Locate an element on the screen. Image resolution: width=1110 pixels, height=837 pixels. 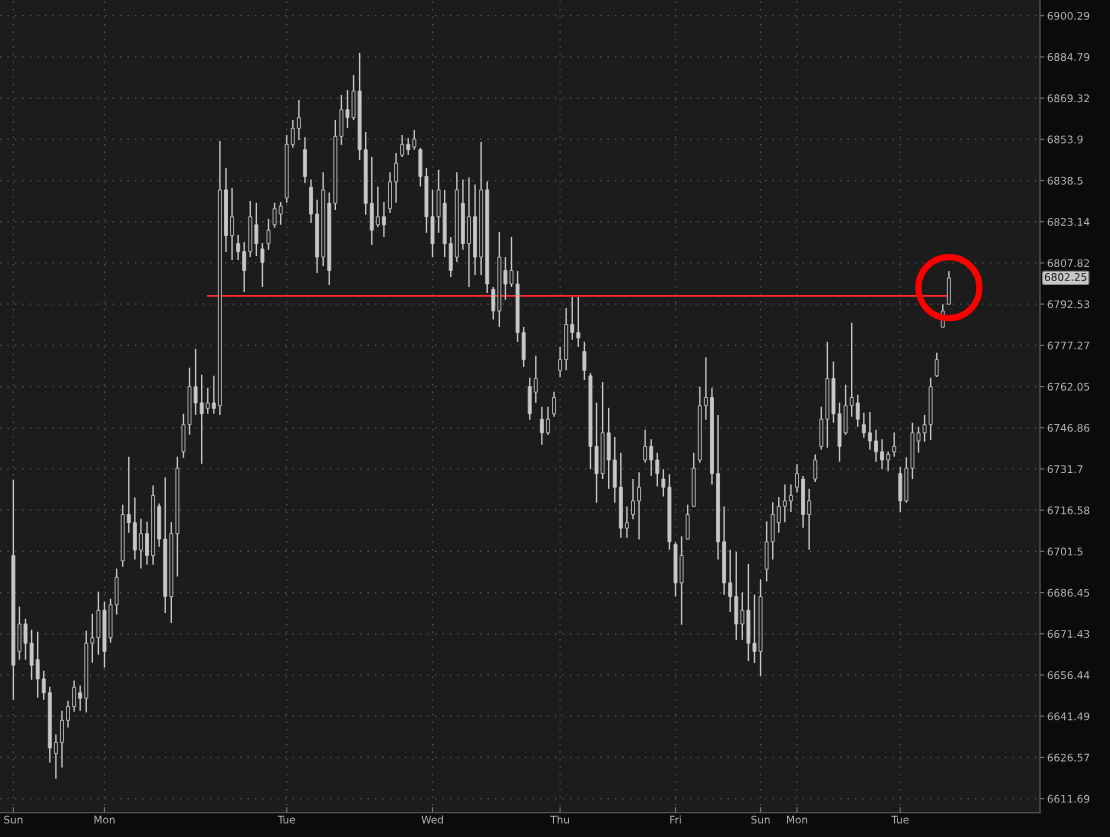
y-tick-label: 6792.53 is located at coordinates (1068, 304).